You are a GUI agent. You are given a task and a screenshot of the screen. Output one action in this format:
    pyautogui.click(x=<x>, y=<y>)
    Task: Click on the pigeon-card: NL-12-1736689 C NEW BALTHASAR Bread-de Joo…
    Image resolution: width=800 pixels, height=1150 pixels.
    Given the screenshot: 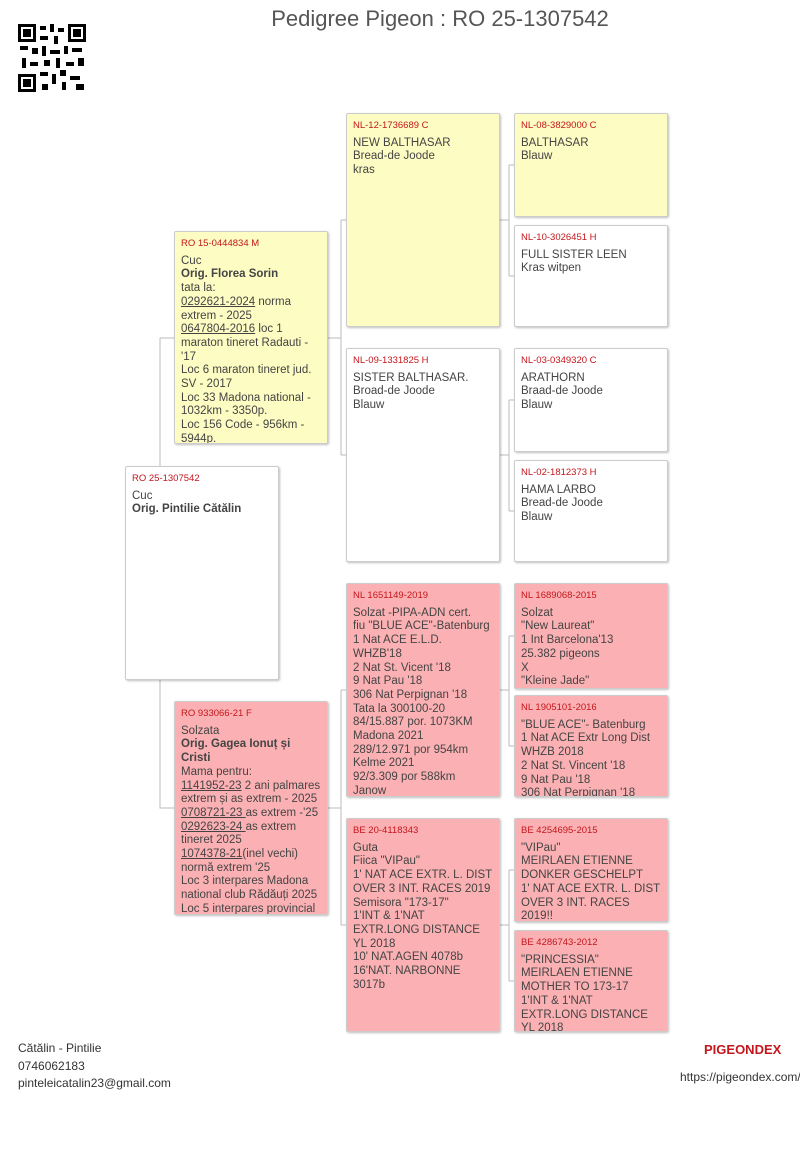 What is the action you would take?
    pyautogui.click(x=423, y=220)
    